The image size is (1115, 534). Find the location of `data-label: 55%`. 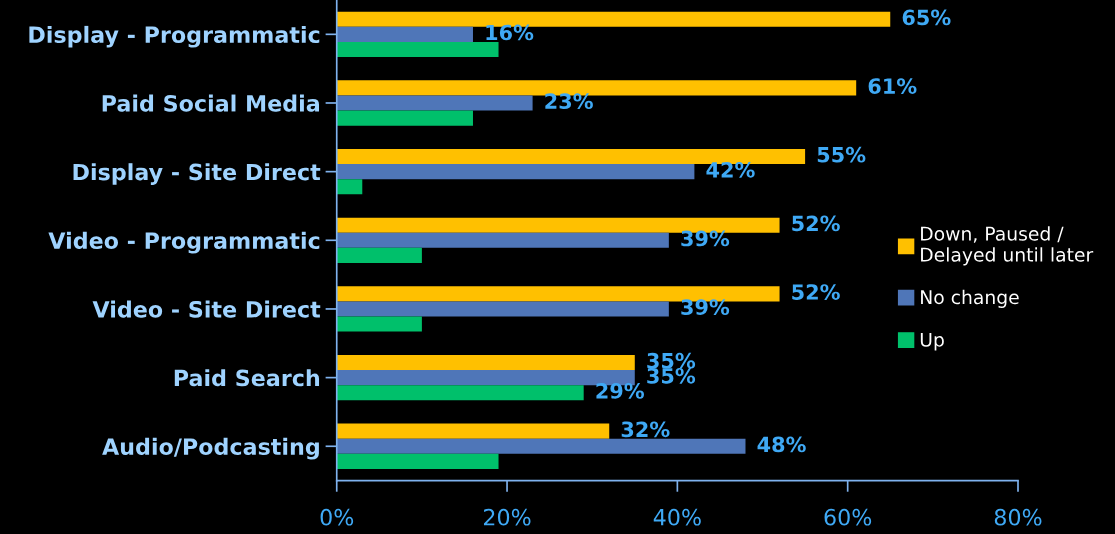

data-label: 55% is located at coordinates (841, 154).